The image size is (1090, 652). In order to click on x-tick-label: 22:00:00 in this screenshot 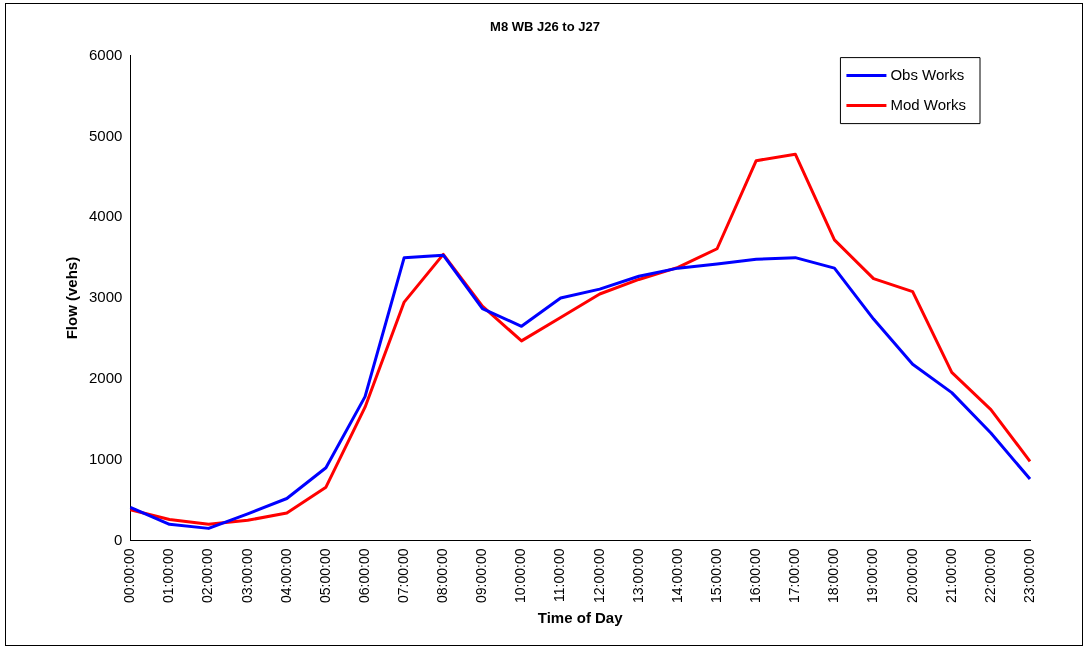, I will do `click(989, 575)`.